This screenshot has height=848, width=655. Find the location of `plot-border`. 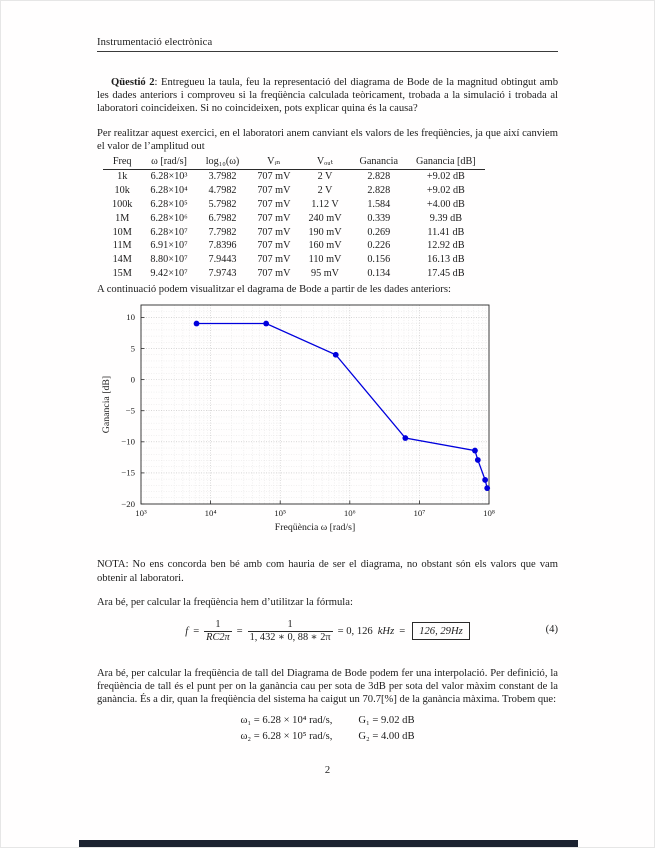

plot-border is located at coordinates (315, 405).